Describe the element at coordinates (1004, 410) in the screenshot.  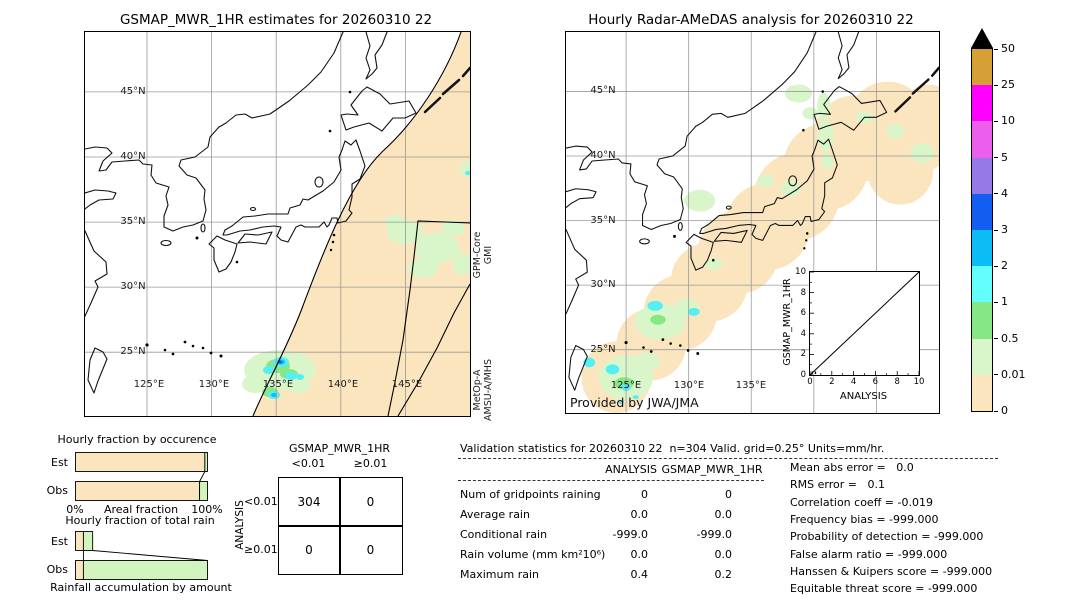
I see `colorbar-tick-label: 0` at that location.